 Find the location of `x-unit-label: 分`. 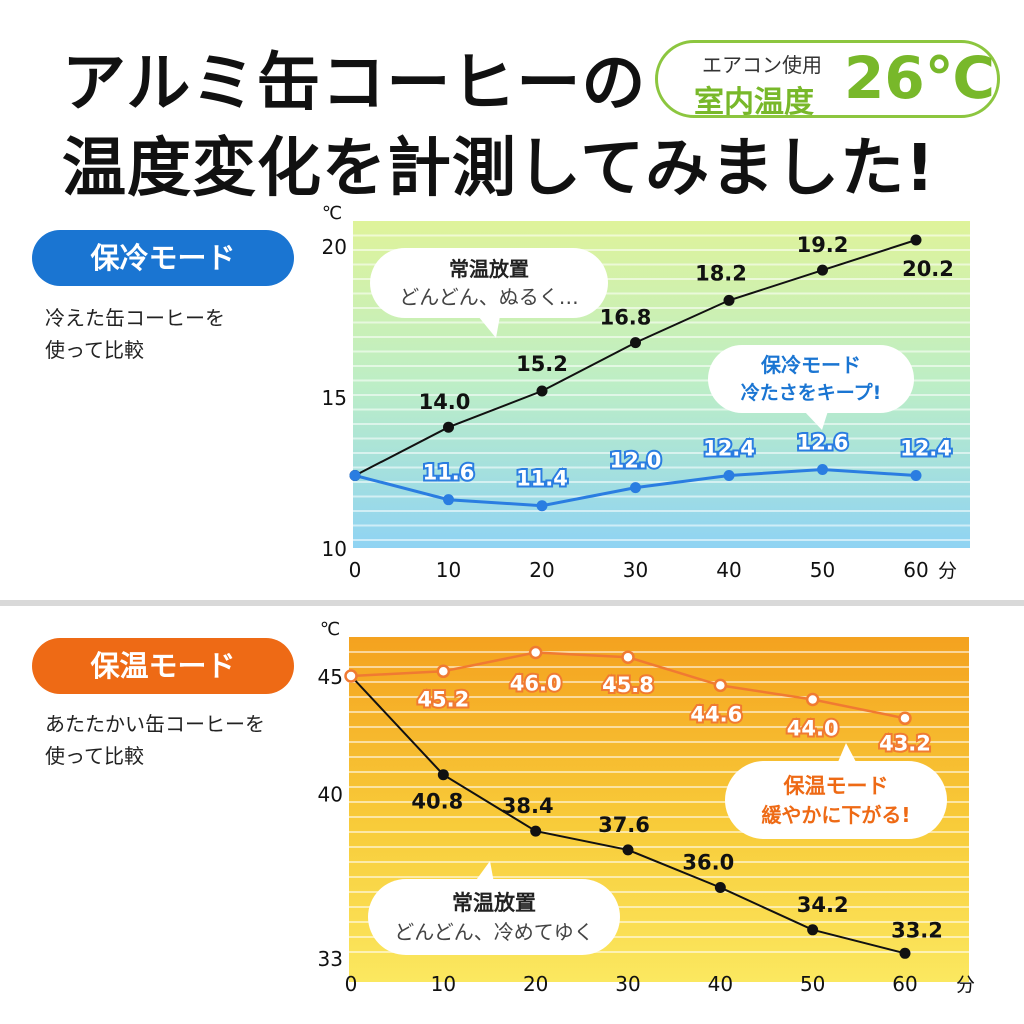

x-unit-label: 分 is located at coordinates (965, 985).